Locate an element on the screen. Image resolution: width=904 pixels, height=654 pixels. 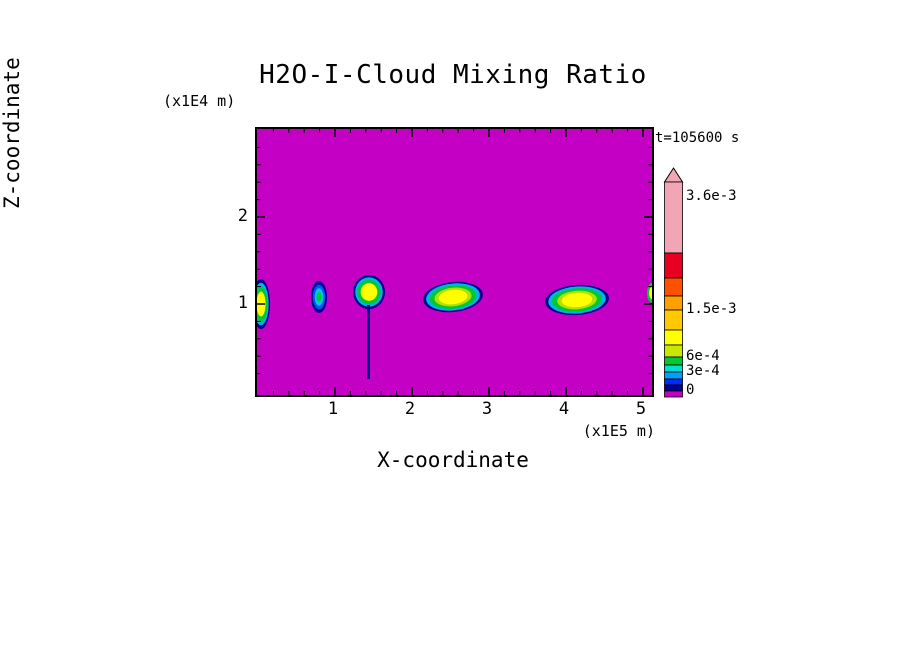
colorbar-tick-label: 6e-4 is located at coordinates (703, 356).